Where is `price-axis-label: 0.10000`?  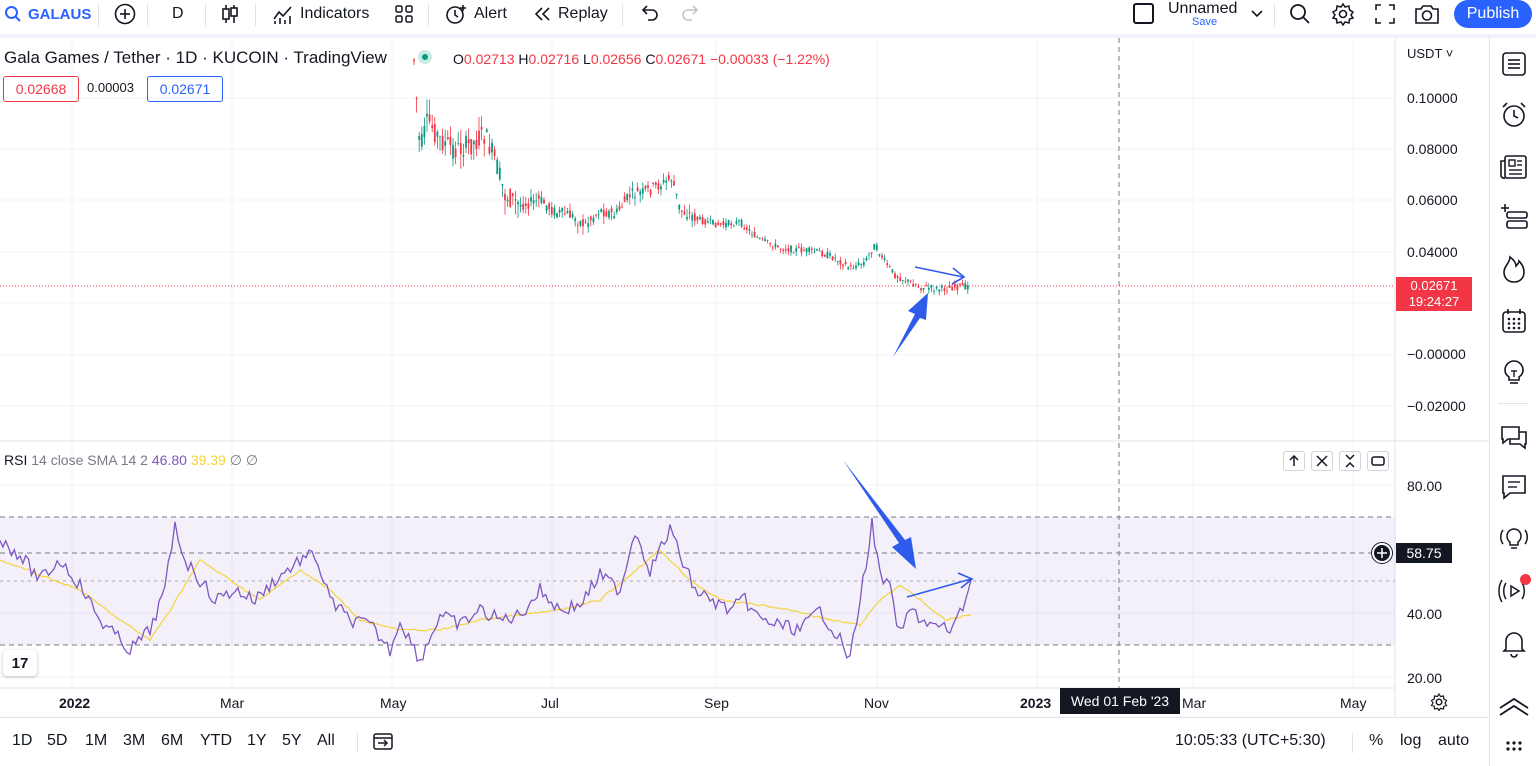
price-axis-label: 0.10000 is located at coordinates (1432, 98).